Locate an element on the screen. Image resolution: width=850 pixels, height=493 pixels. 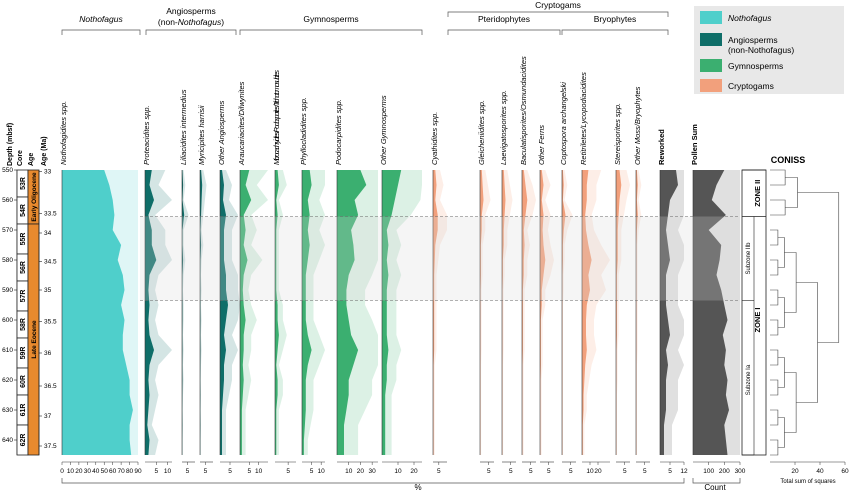
taxon-panel: Other Gymnosperms 10 20 is located at coordinates (400, 285).